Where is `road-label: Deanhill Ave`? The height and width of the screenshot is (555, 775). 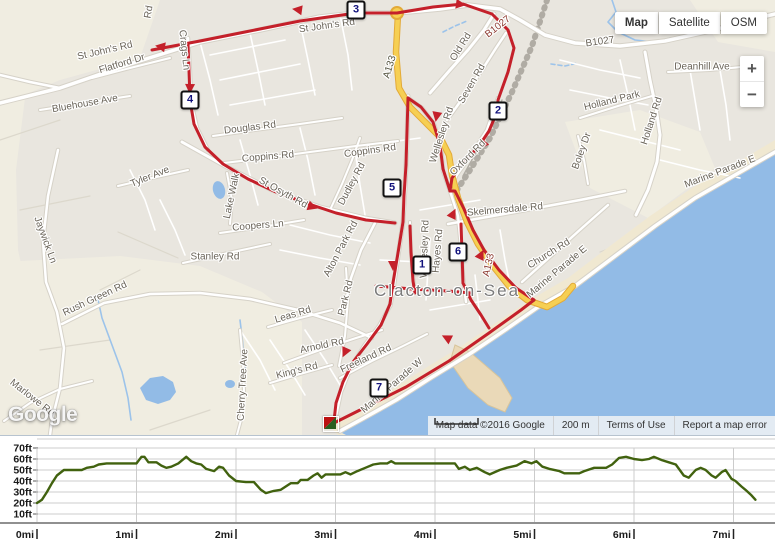
road-label: Deanhill Ave is located at coordinates (702, 67).